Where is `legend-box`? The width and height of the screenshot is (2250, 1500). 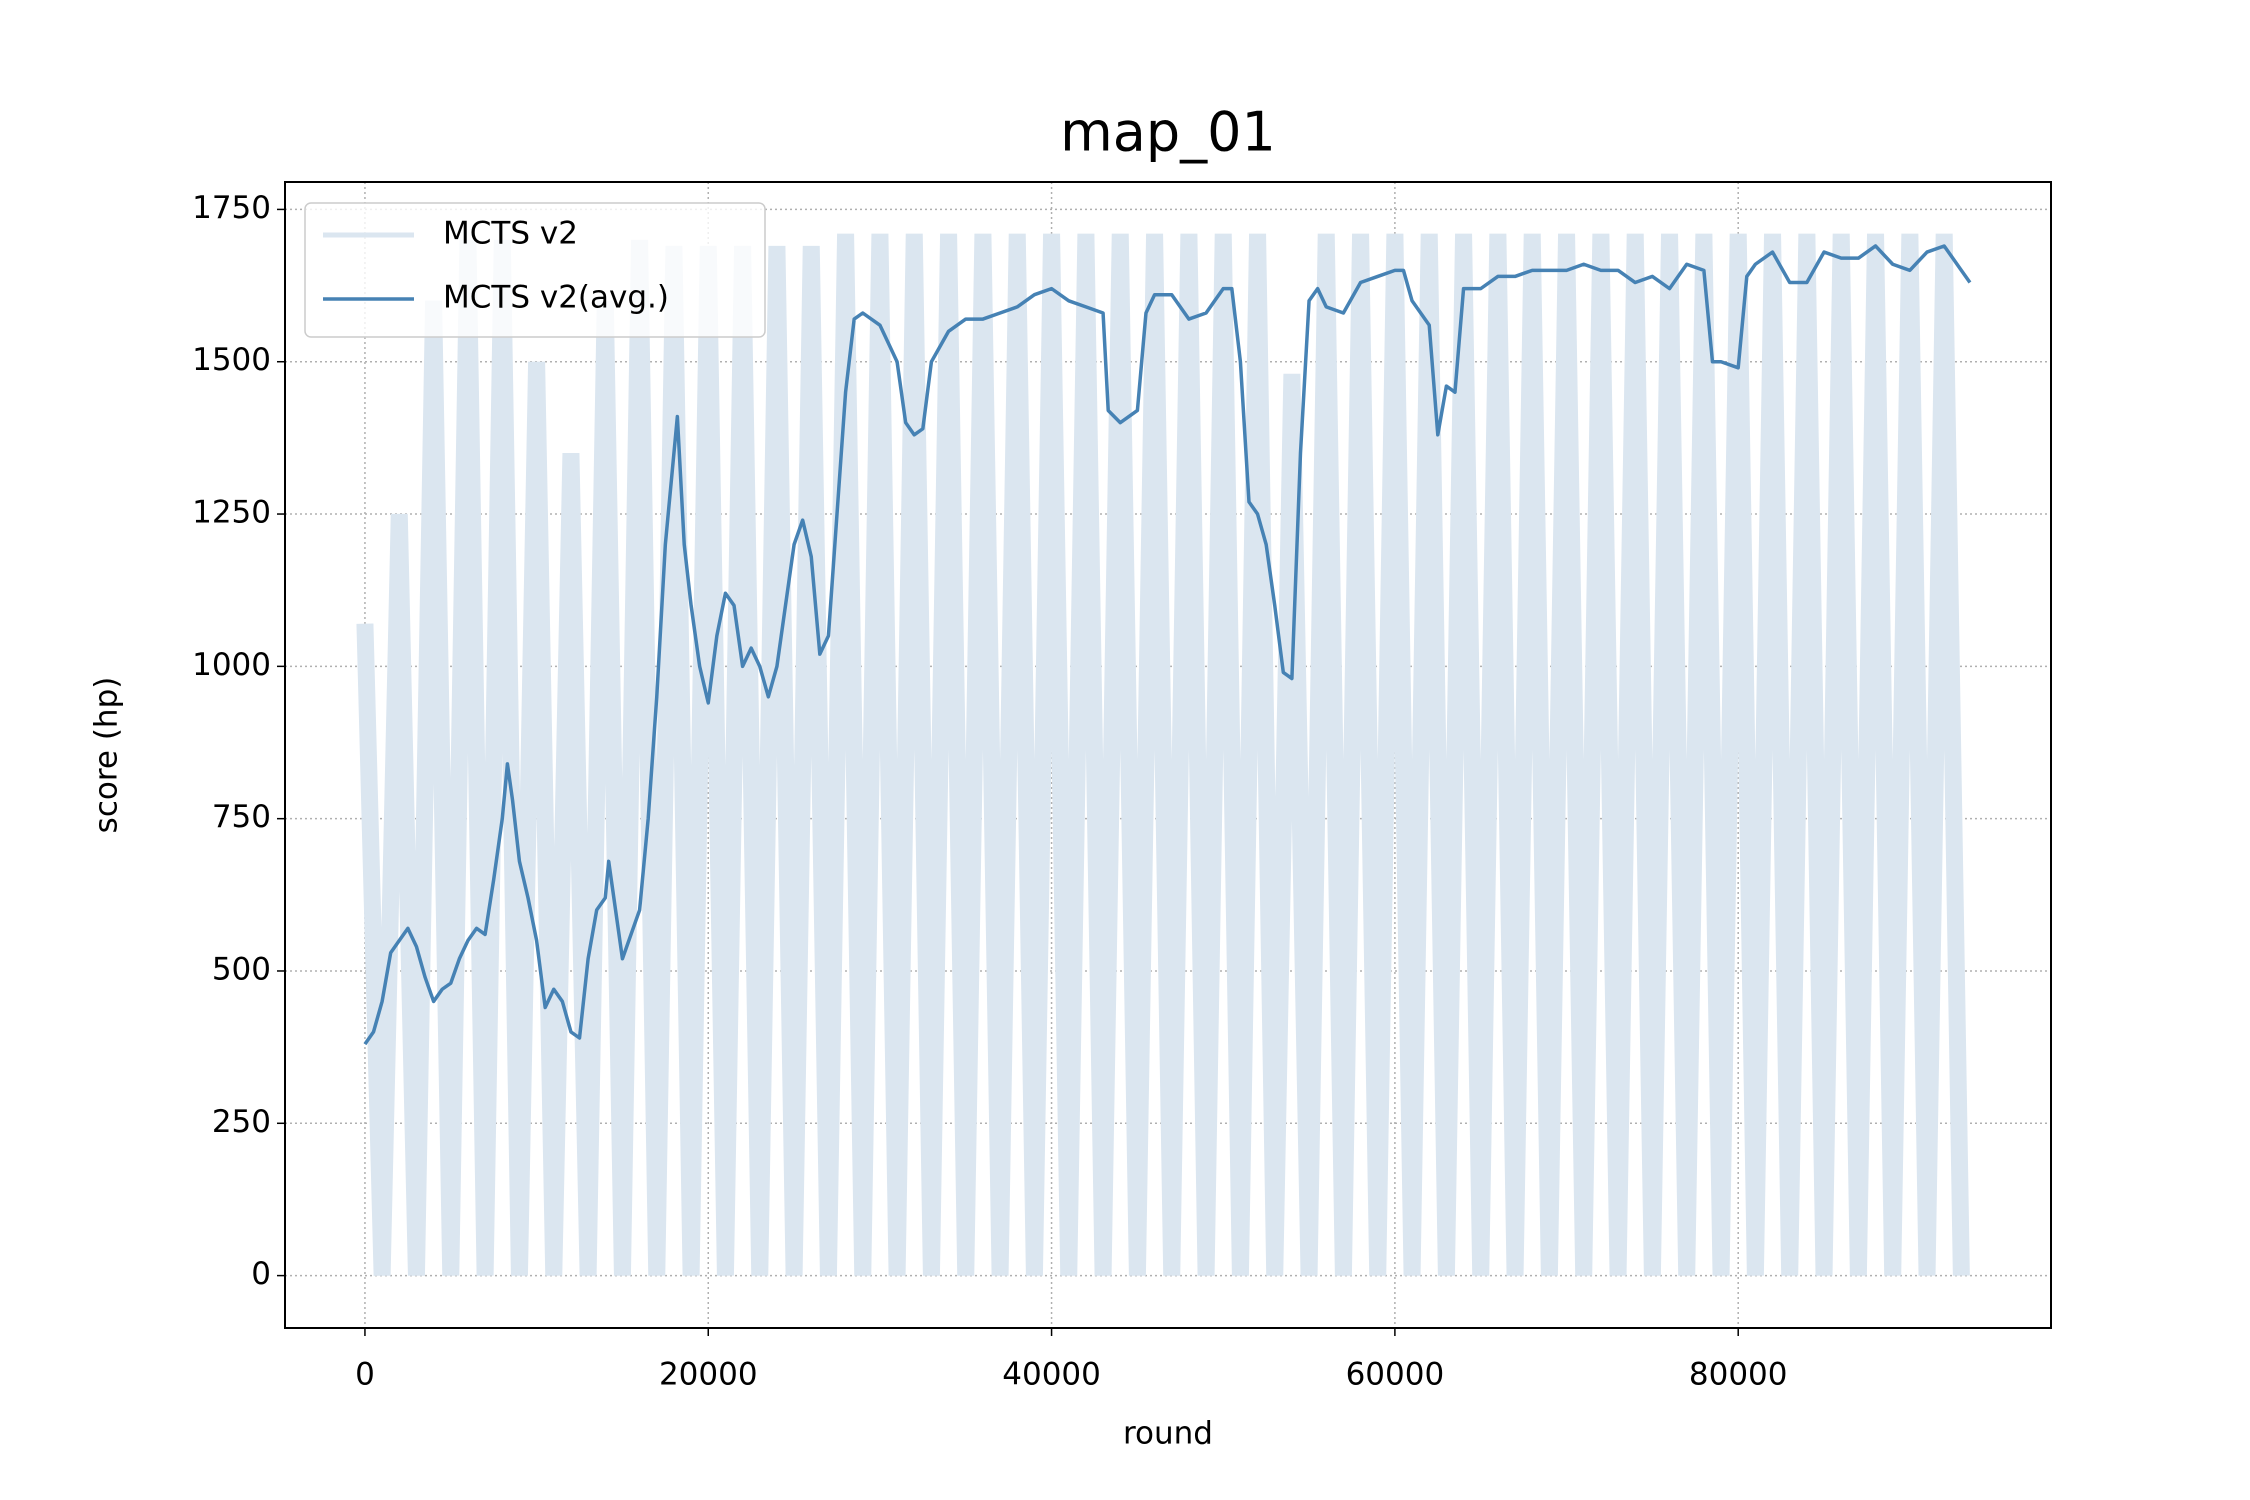
legend-box is located at coordinates (535, 270).